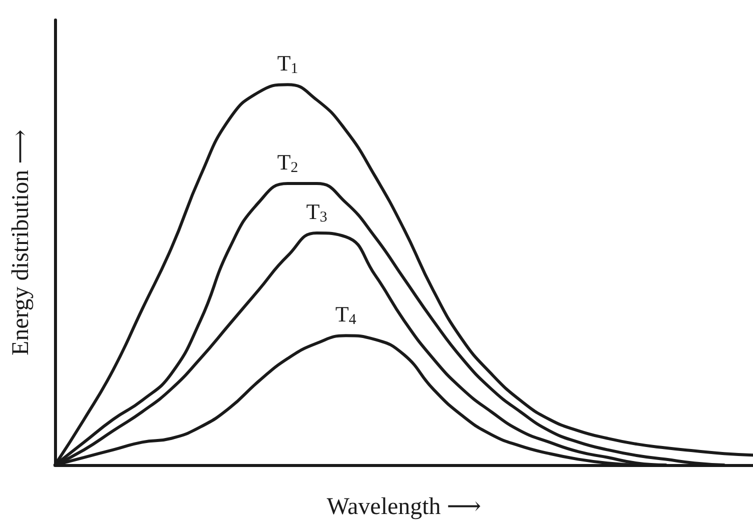 The height and width of the screenshot is (532, 753). What do you see at coordinates (21, 243) in the screenshot?
I see `y-axis-title: Energy distribution ⟶` at bounding box center [21, 243].